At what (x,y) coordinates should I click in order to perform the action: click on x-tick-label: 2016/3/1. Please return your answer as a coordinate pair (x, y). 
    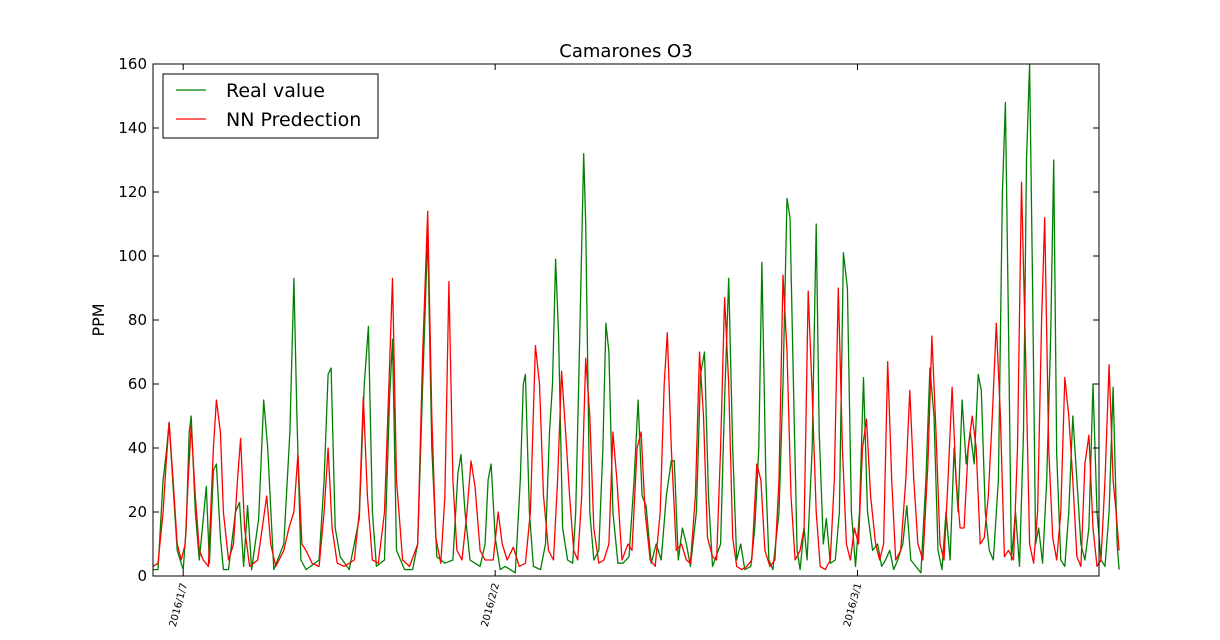
    Looking at the image, I should click on (853, 605).